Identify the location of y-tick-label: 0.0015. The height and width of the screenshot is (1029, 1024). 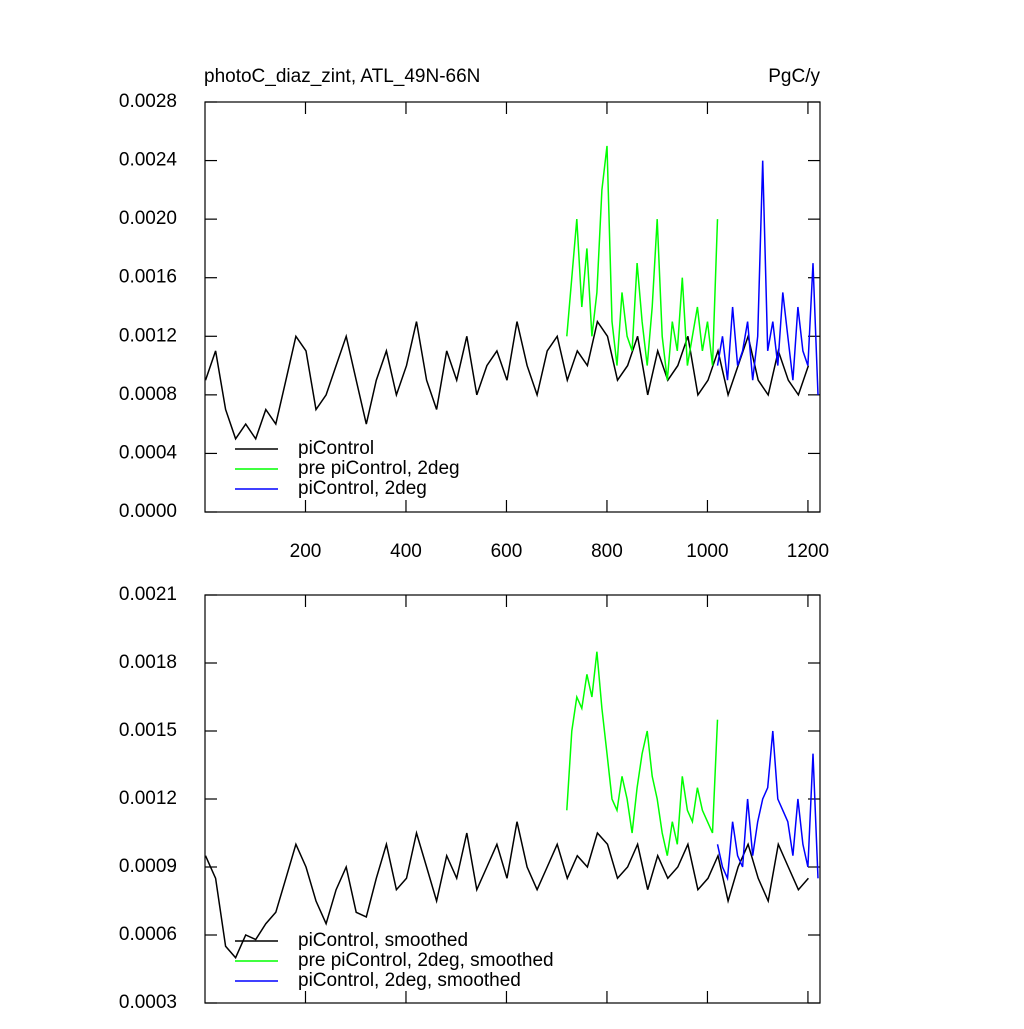
(148, 730).